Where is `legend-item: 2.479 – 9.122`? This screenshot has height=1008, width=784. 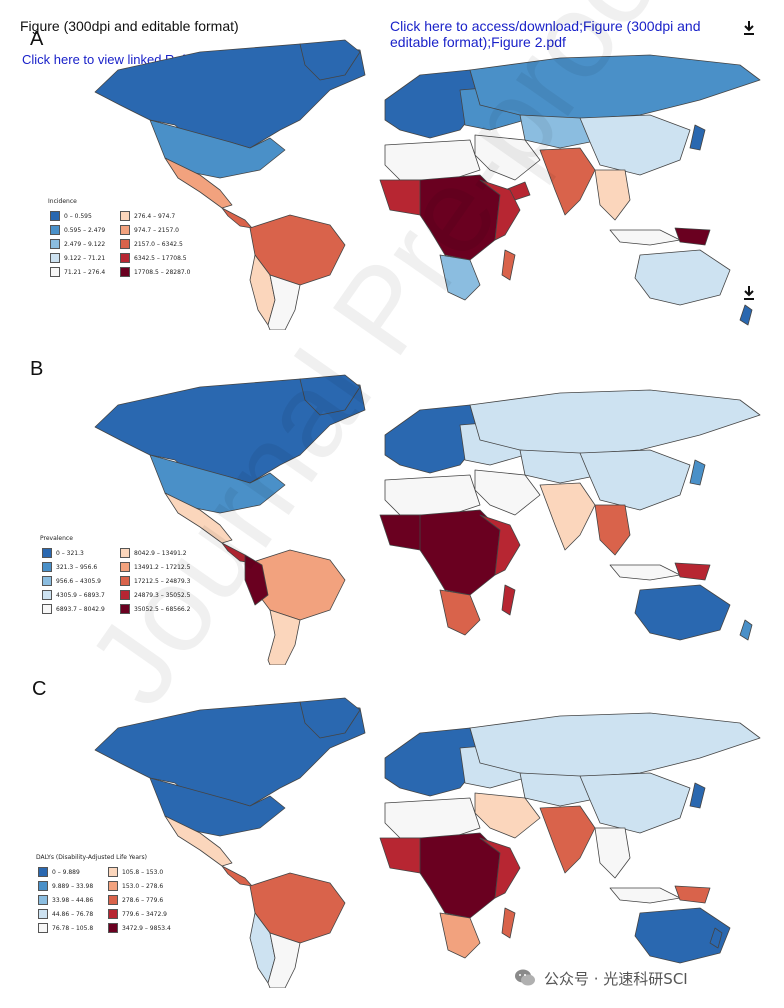
legend-item: 2.479 – 9.122 is located at coordinates (77, 244).